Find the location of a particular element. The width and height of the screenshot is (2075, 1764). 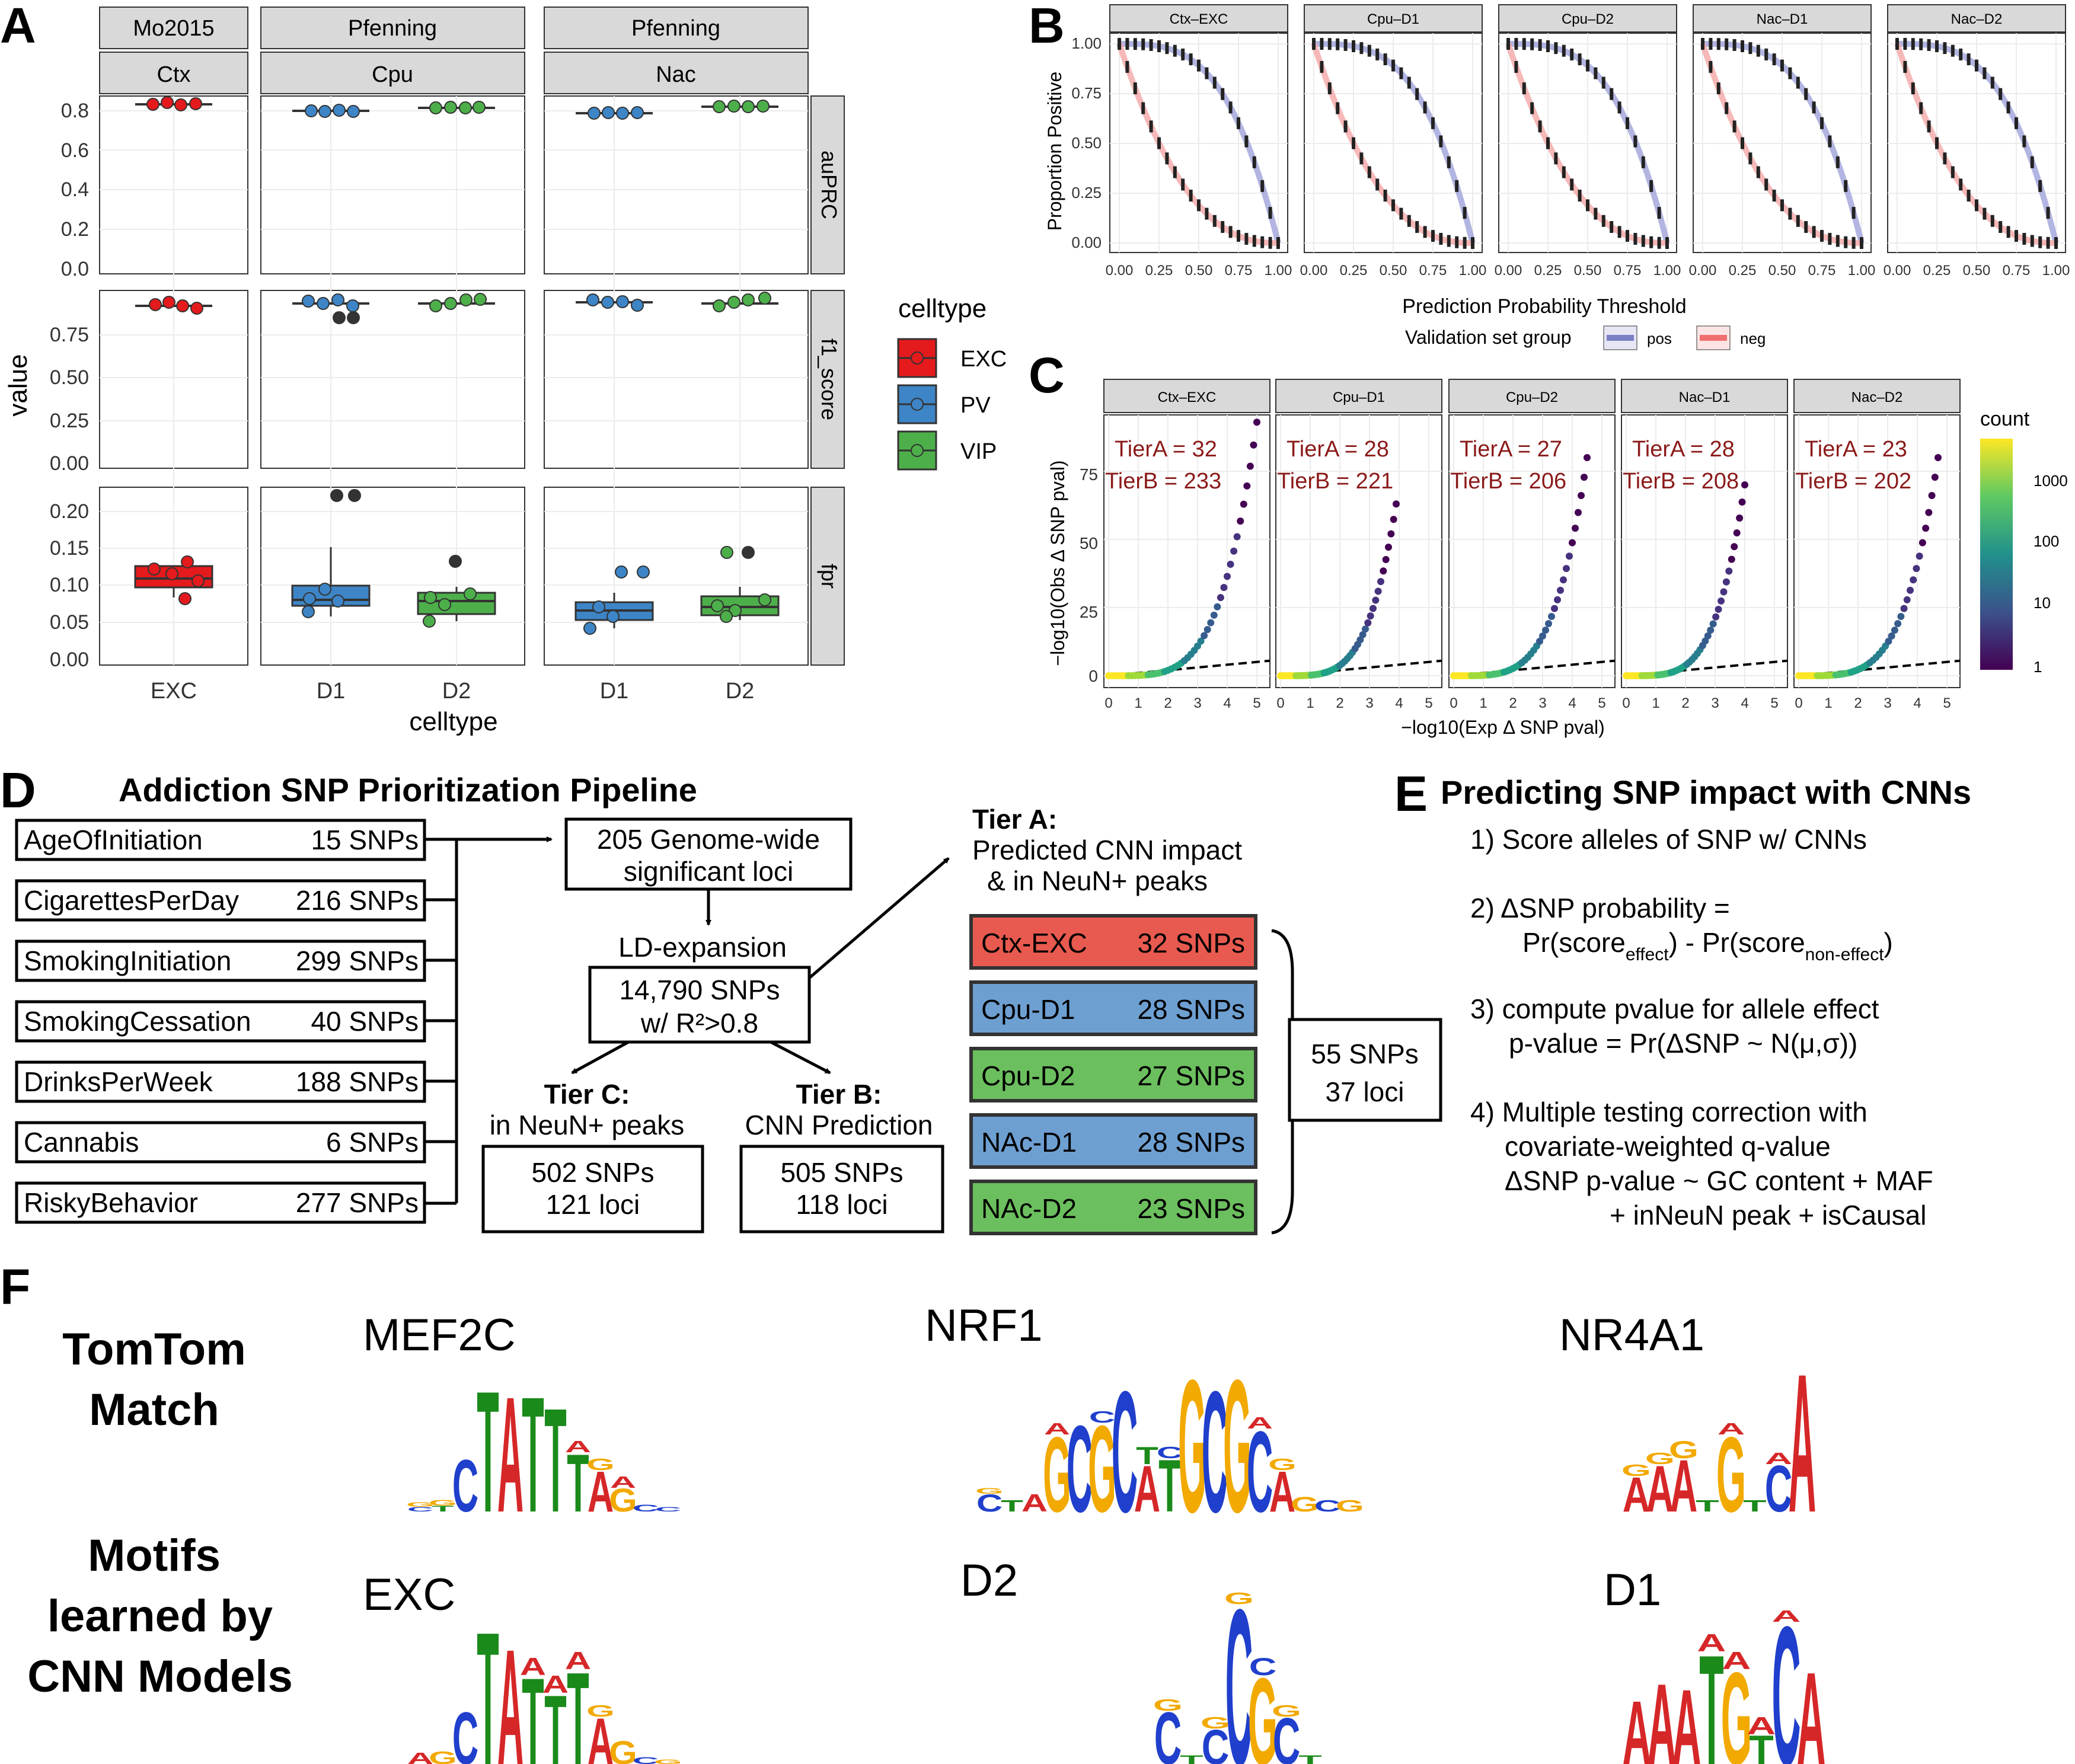

trait-name: AgeOfInitiation is located at coordinates (113, 840).